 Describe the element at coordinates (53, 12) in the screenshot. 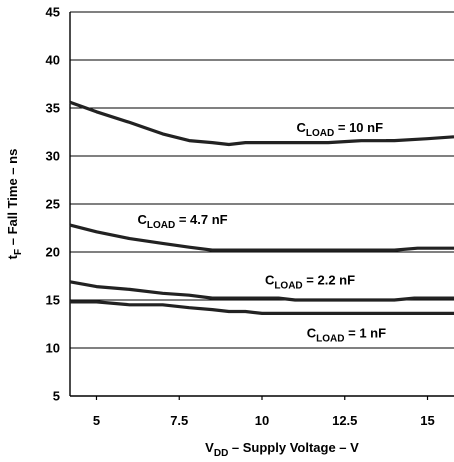

I see `y-tick-label: 45` at that location.